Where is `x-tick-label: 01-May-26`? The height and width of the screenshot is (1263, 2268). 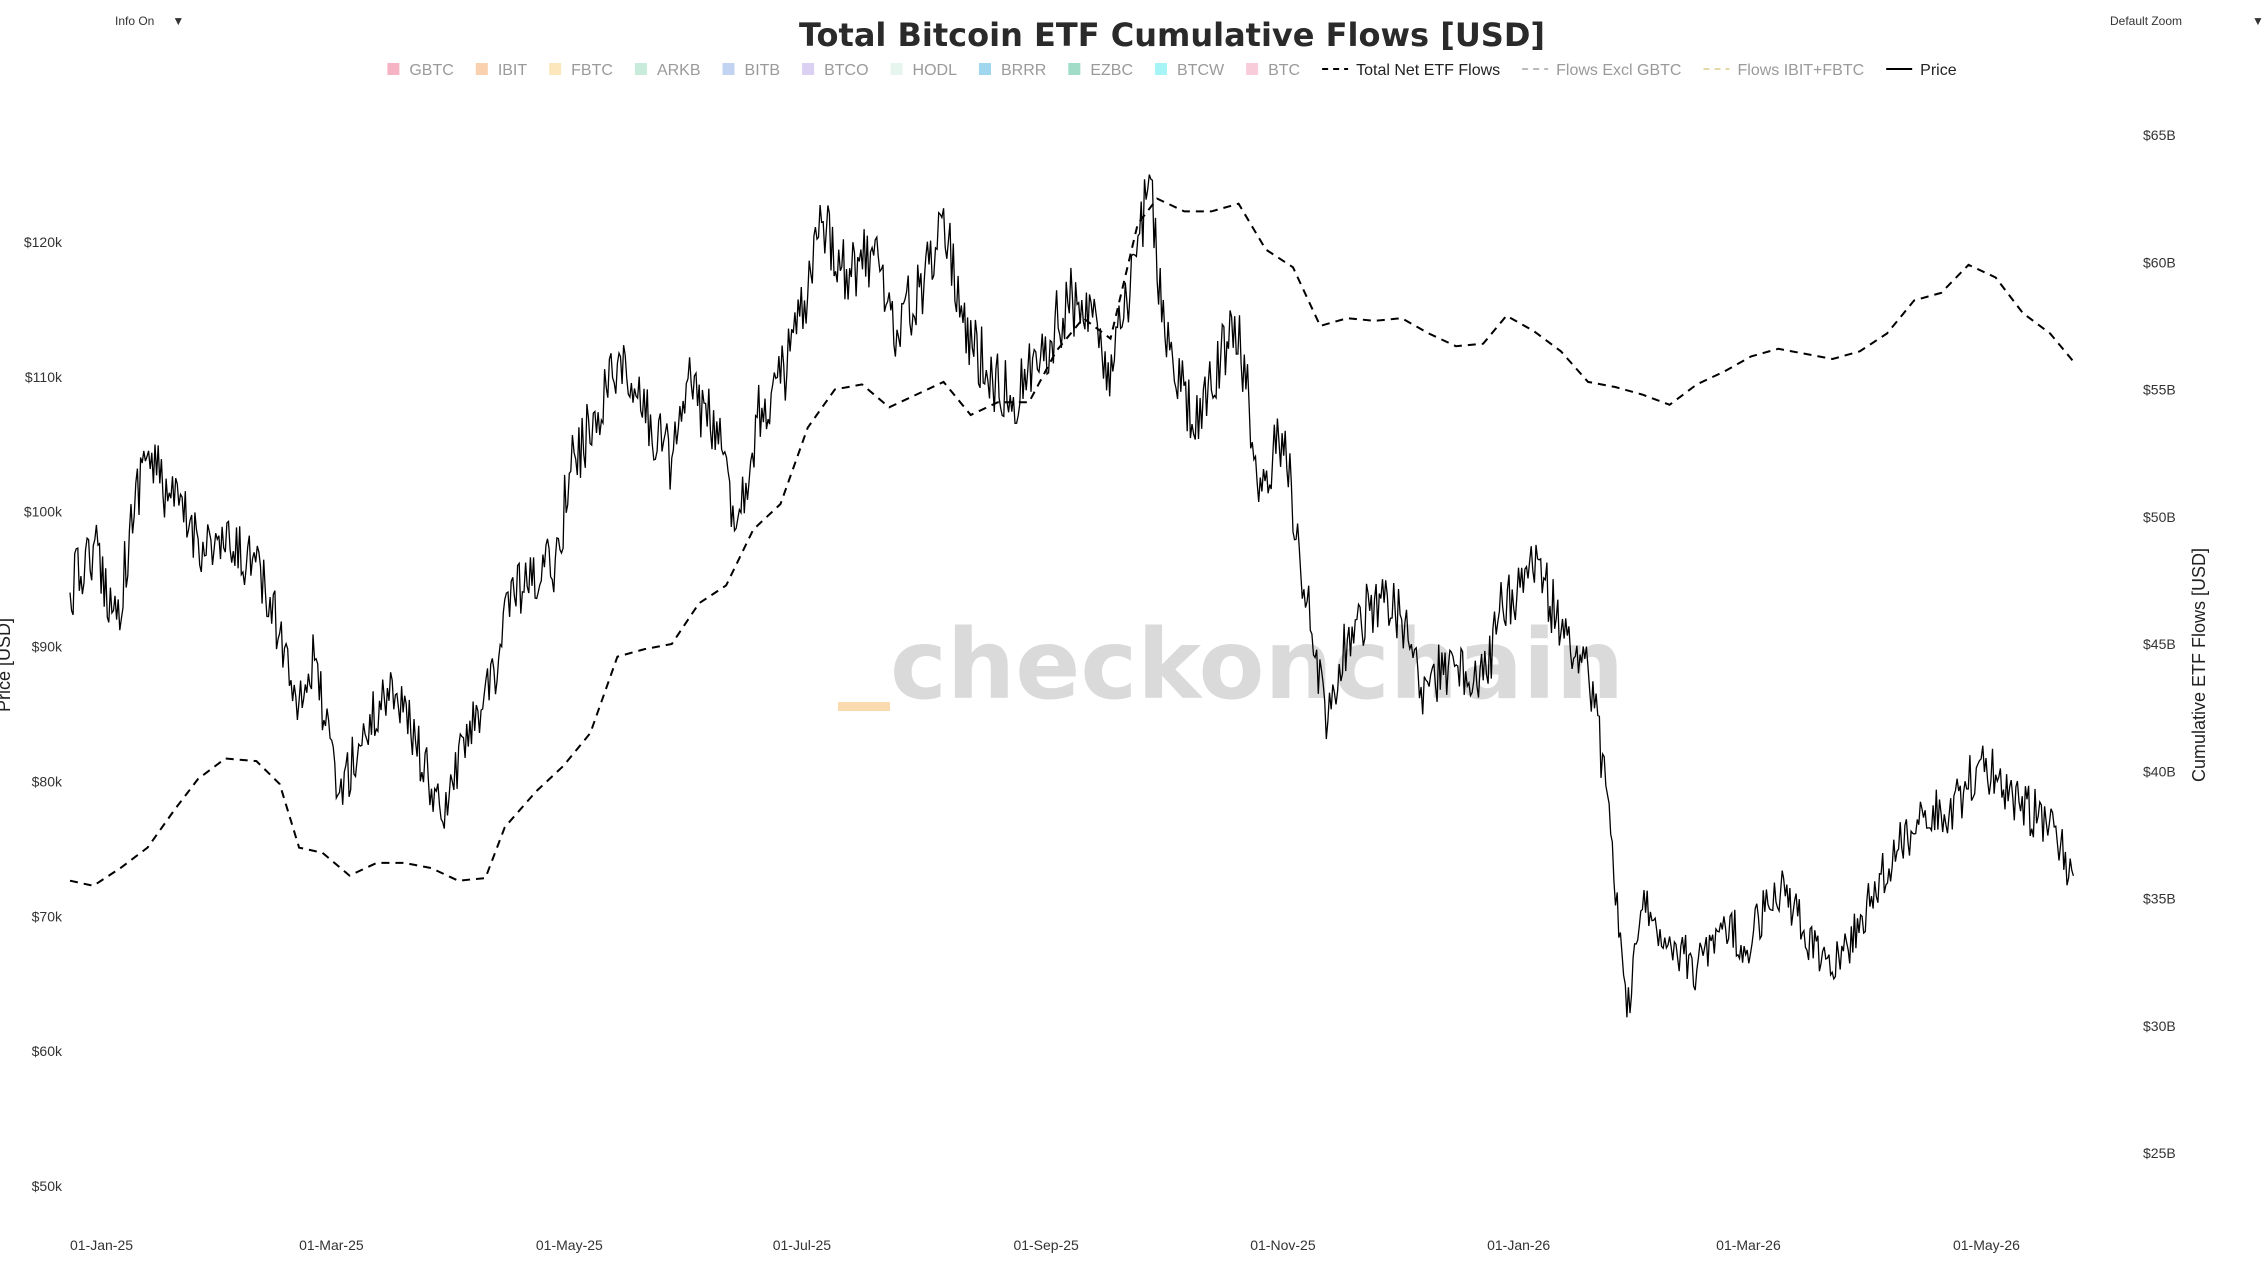 x-tick-label: 01-May-26 is located at coordinates (1986, 1245).